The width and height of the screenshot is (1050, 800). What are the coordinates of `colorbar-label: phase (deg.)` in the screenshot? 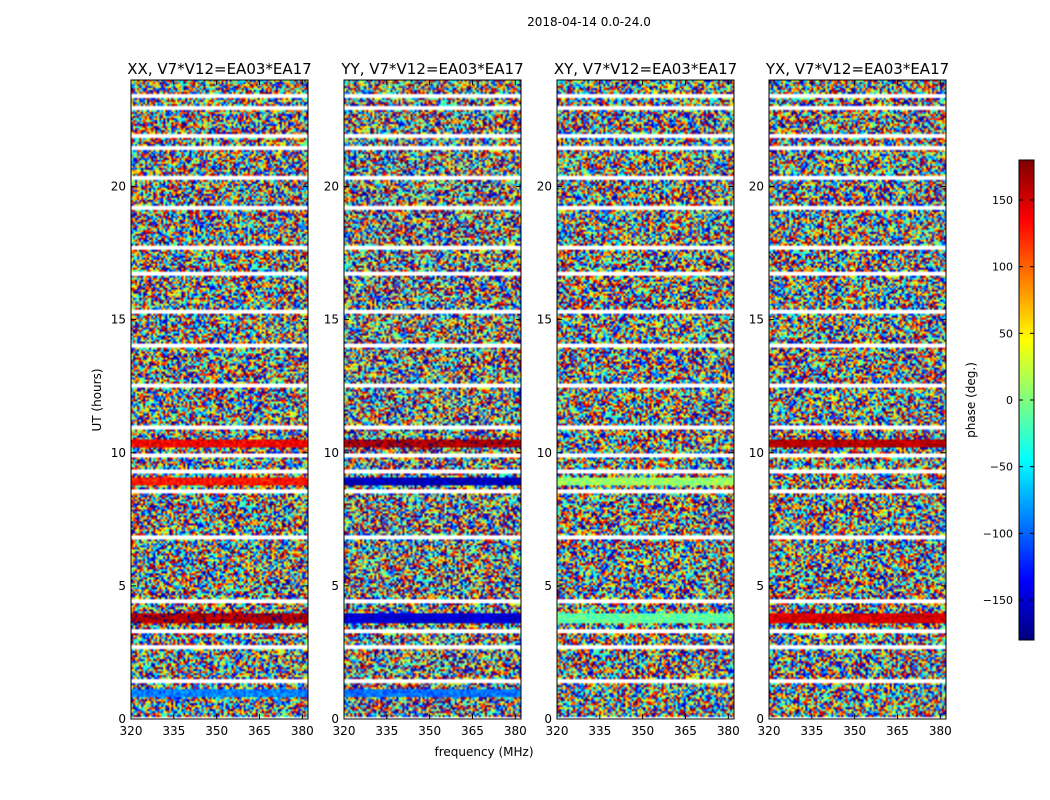 It's located at (971, 400).